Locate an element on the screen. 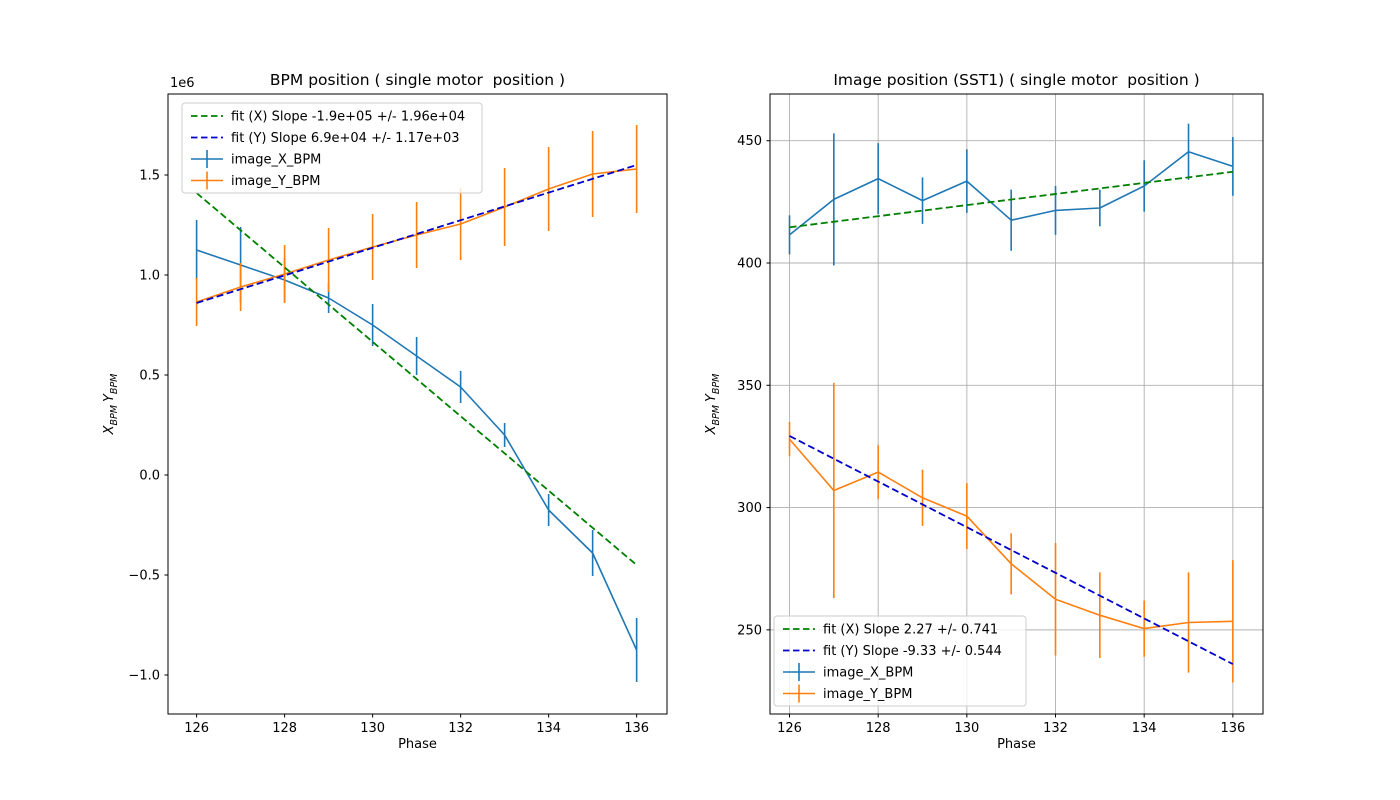  left-axis-offset-text: 1e6 is located at coordinates (182, 83).